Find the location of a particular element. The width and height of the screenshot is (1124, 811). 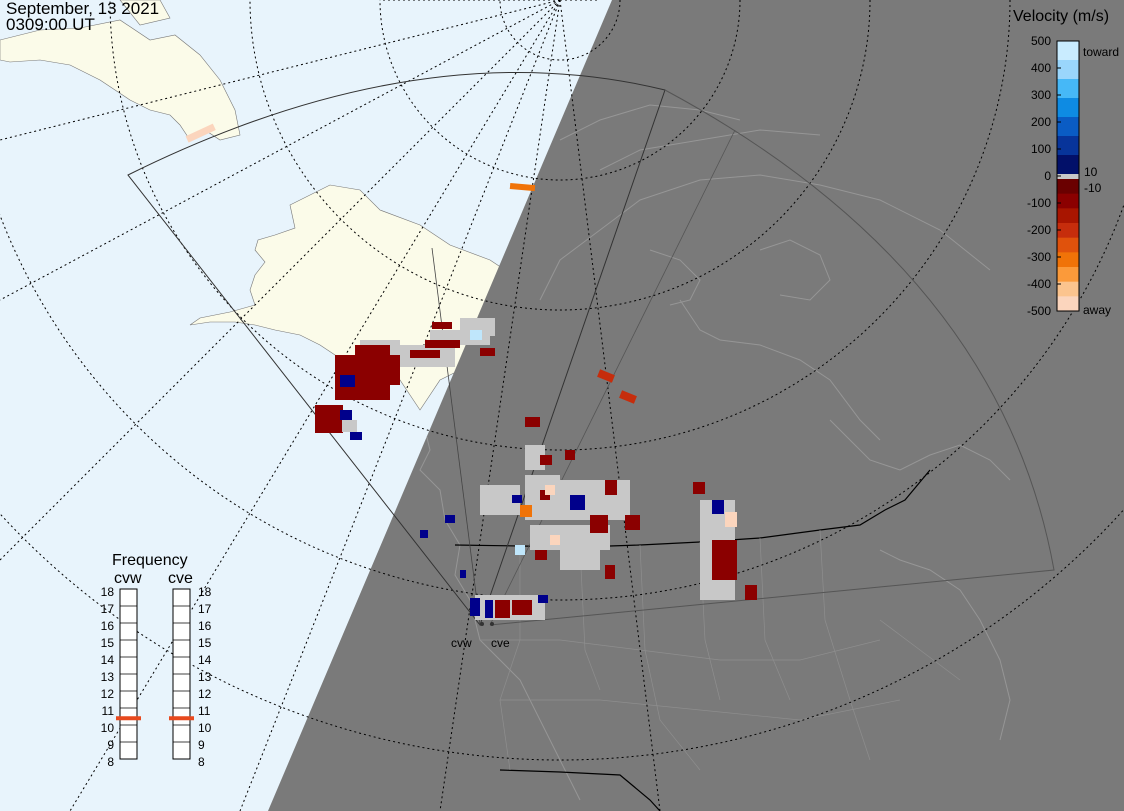

frequency-level-label-left: 18 is located at coordinates (108, 592).